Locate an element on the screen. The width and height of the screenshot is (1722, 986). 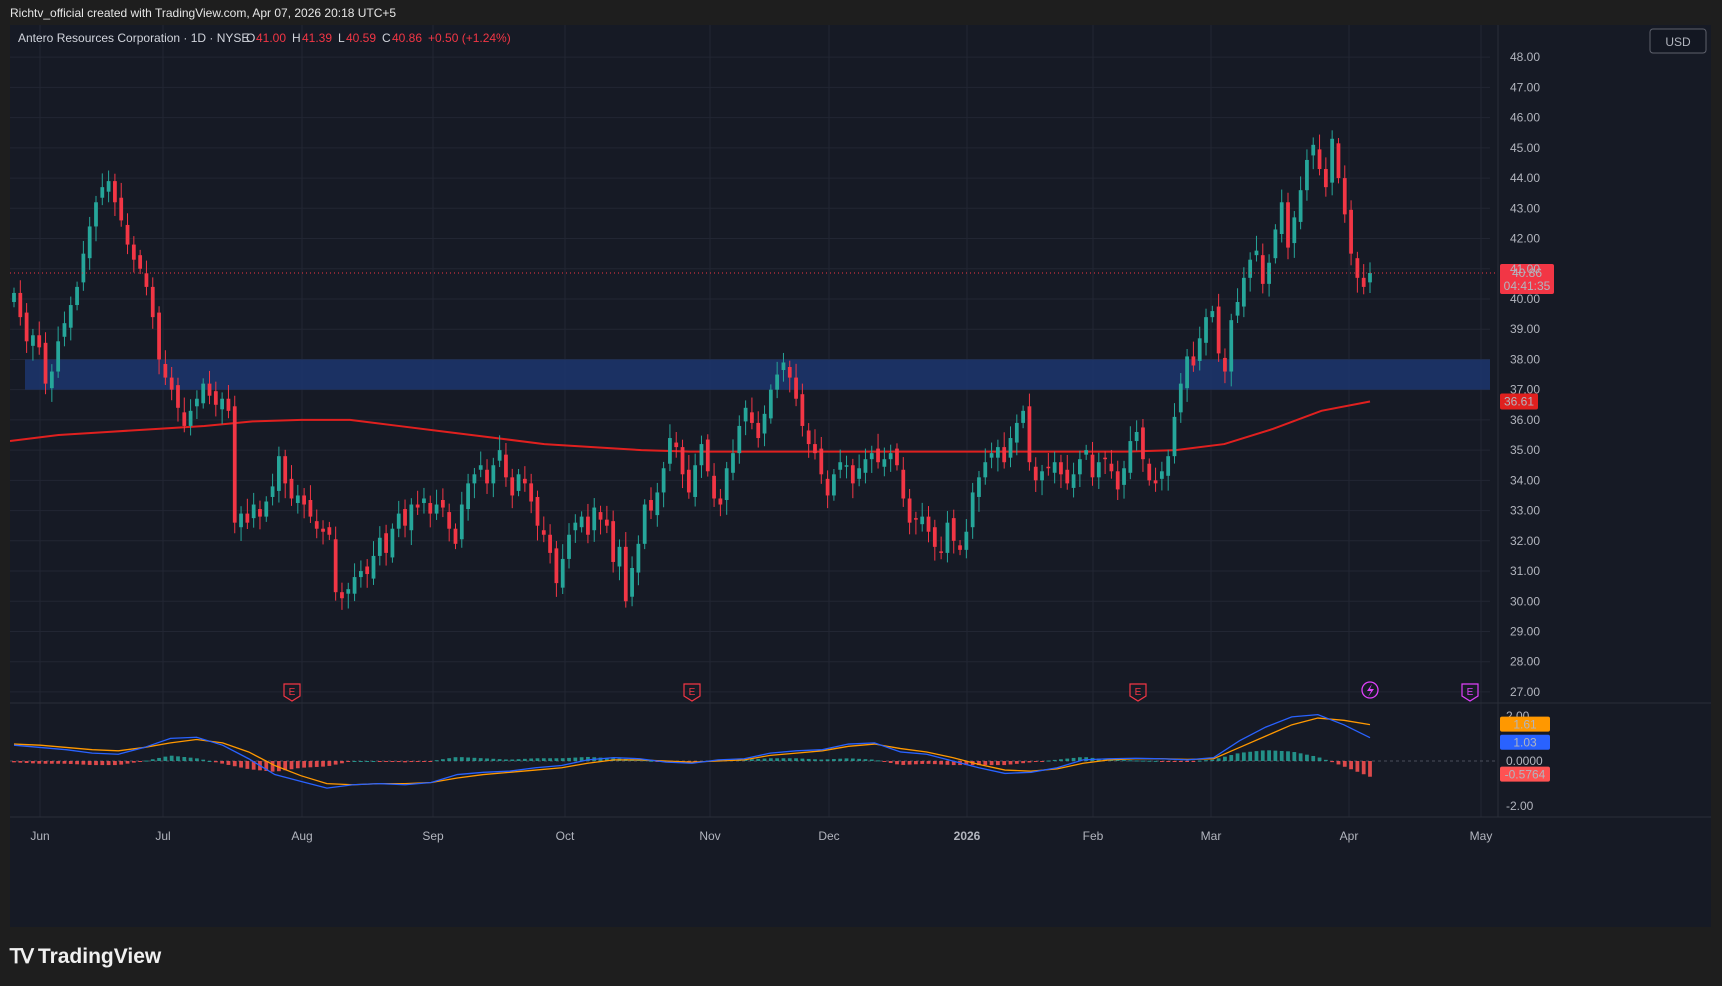
earnings-icon is located at coordinates (1138, 692).